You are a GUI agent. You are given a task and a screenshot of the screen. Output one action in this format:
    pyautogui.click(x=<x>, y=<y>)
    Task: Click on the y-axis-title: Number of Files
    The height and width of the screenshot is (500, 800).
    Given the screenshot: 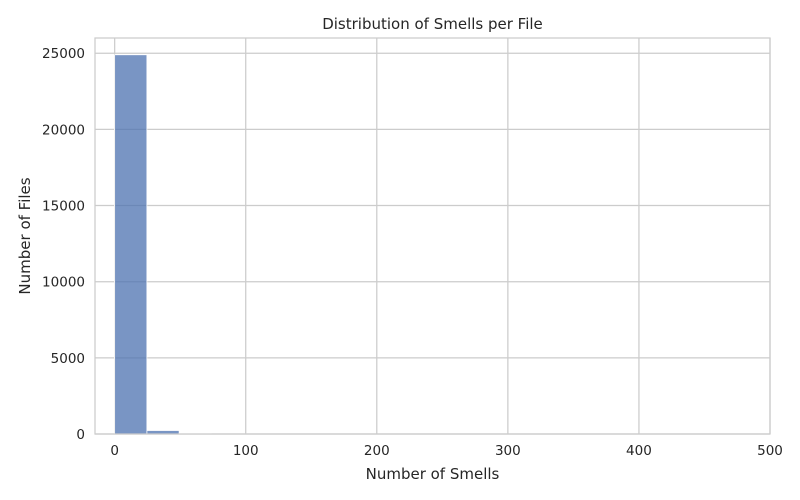 What is the action you would take?
    pyautogui.click(x=25, y=235)
    